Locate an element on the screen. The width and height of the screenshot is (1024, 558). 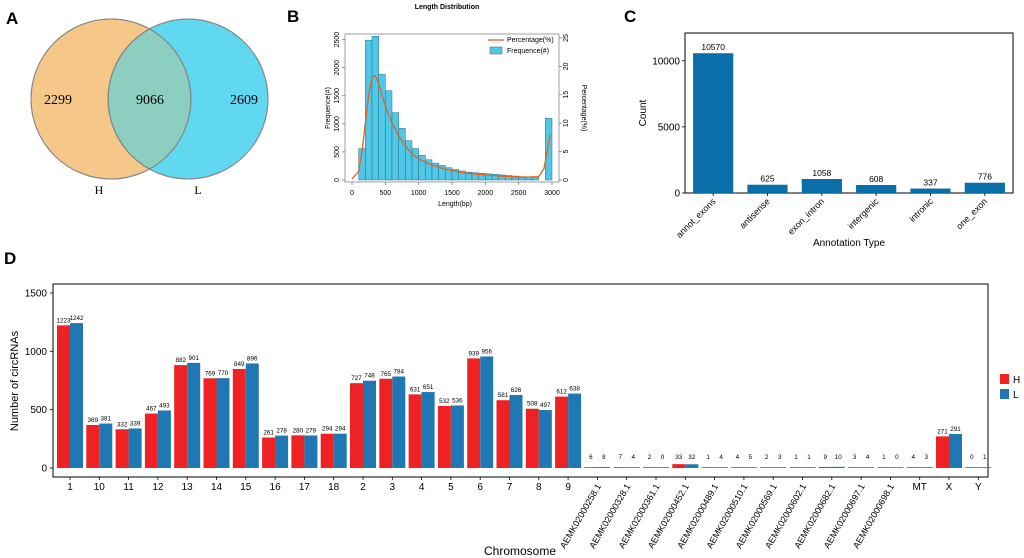
histogram-x-tick-label: 500 is located at coordinates (385, 193).